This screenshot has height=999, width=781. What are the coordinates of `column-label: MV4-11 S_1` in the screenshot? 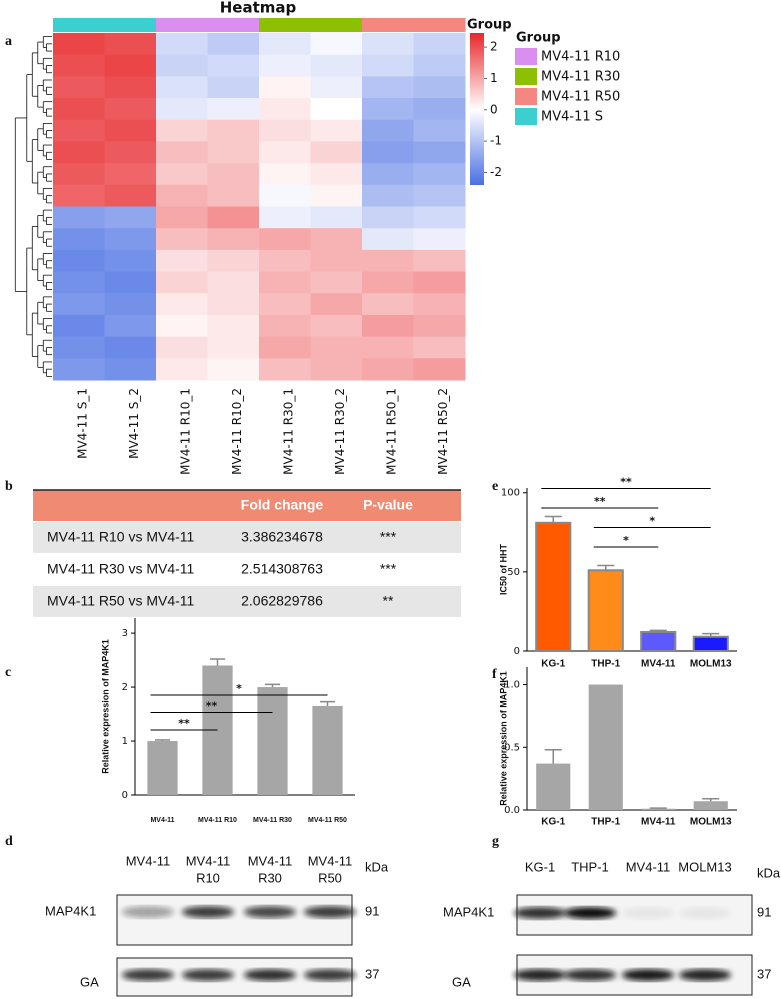 It's located at (82, 423).